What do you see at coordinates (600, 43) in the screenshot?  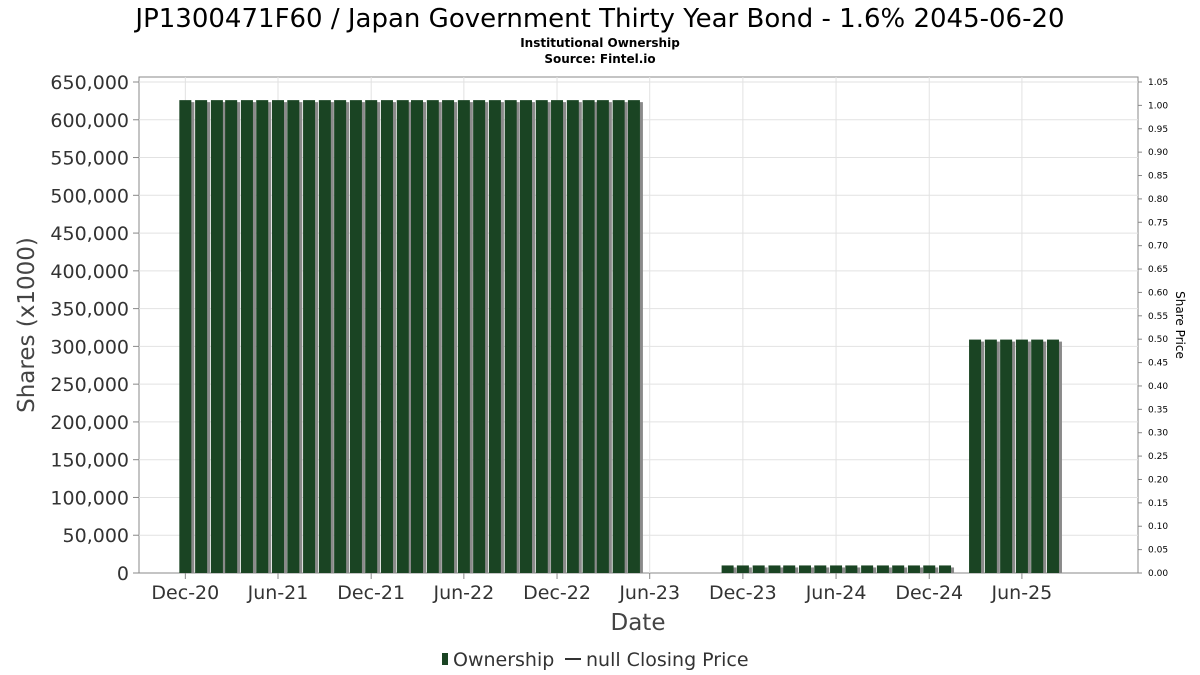 I see `chart-subtitle-line-1: Institutional Ownership` at bounding box center [600, 43].